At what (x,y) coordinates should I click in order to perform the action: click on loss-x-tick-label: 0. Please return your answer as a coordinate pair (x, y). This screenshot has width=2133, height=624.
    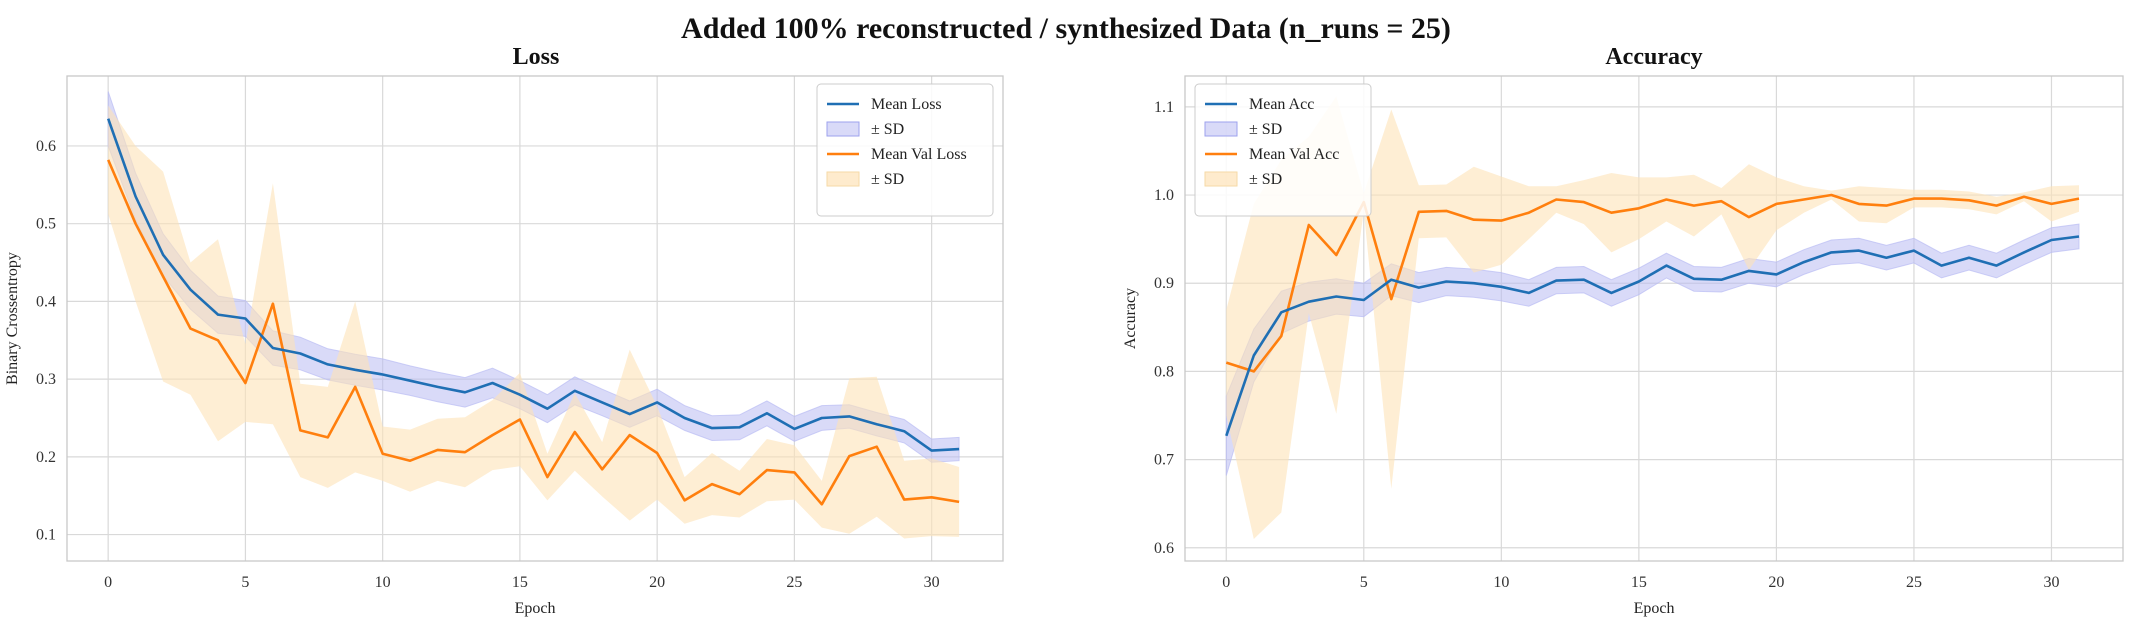
    Looking at the image, I should click on (108, 582).